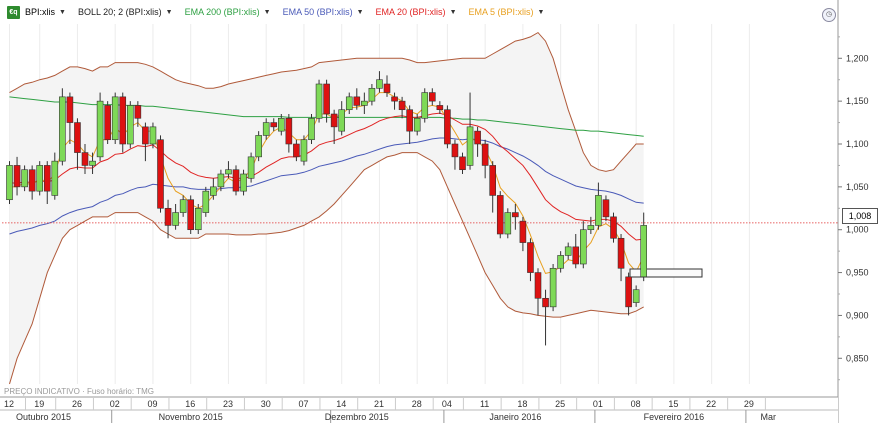  Describe the element at coordinates (829, 15) in the screenshot. I see `clock-icon: ◷` at that location.